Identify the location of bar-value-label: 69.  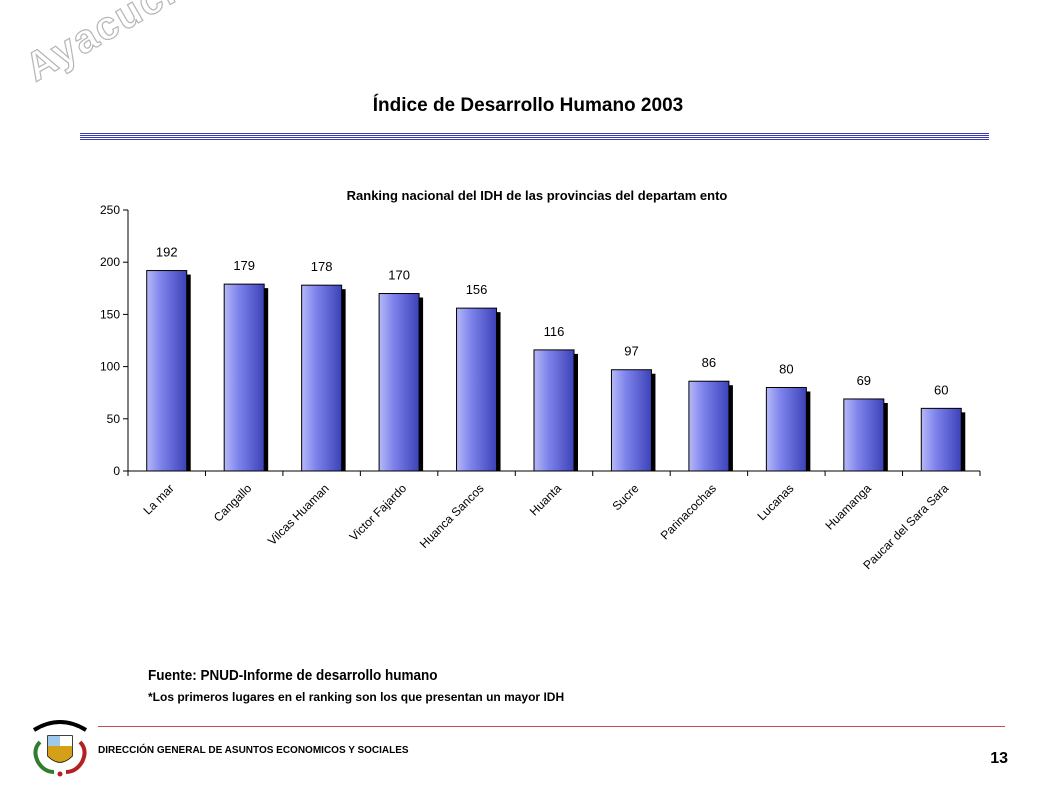
(864, 380).